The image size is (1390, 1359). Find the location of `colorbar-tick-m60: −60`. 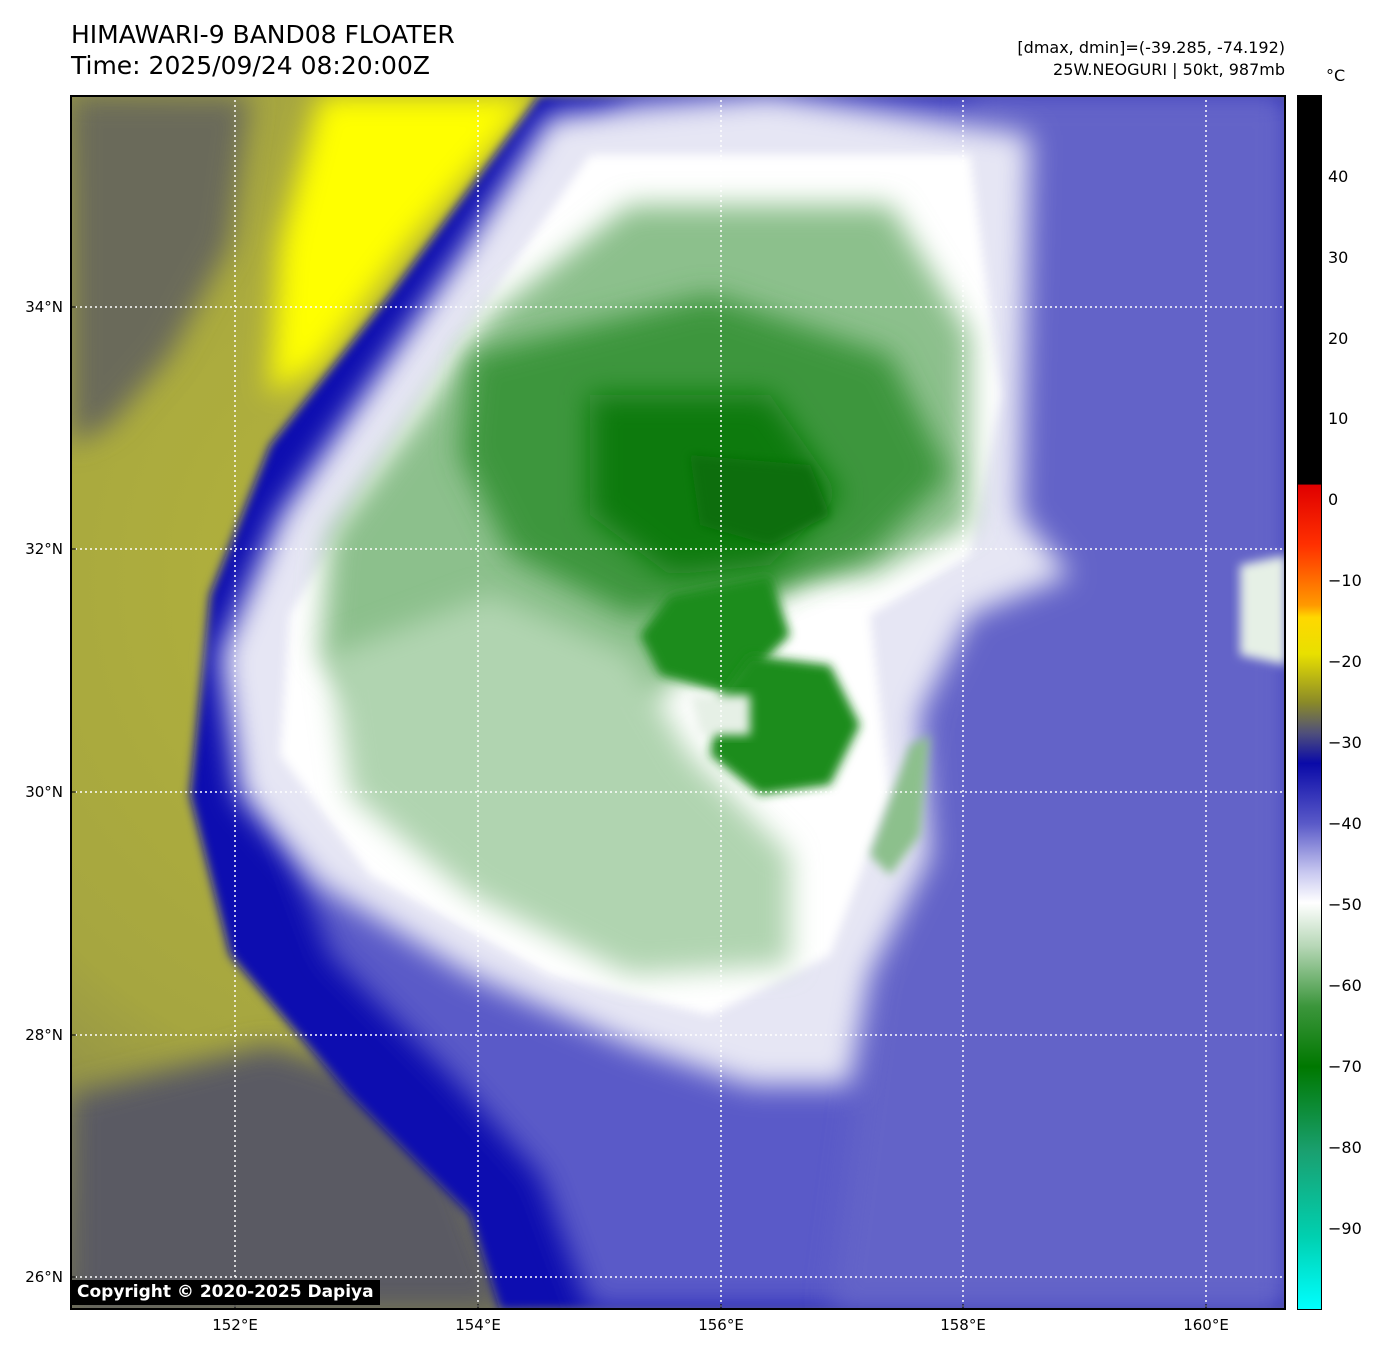

colorbar-tick-m60: −60 is located at coordinates (1345, 985).